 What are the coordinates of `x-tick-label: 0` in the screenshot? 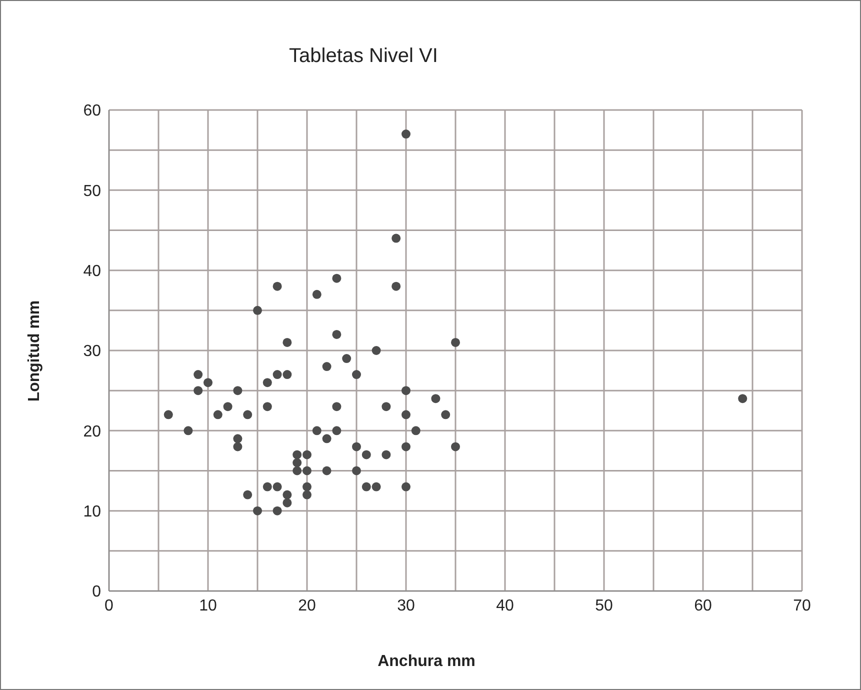 It's located at (109, 605).